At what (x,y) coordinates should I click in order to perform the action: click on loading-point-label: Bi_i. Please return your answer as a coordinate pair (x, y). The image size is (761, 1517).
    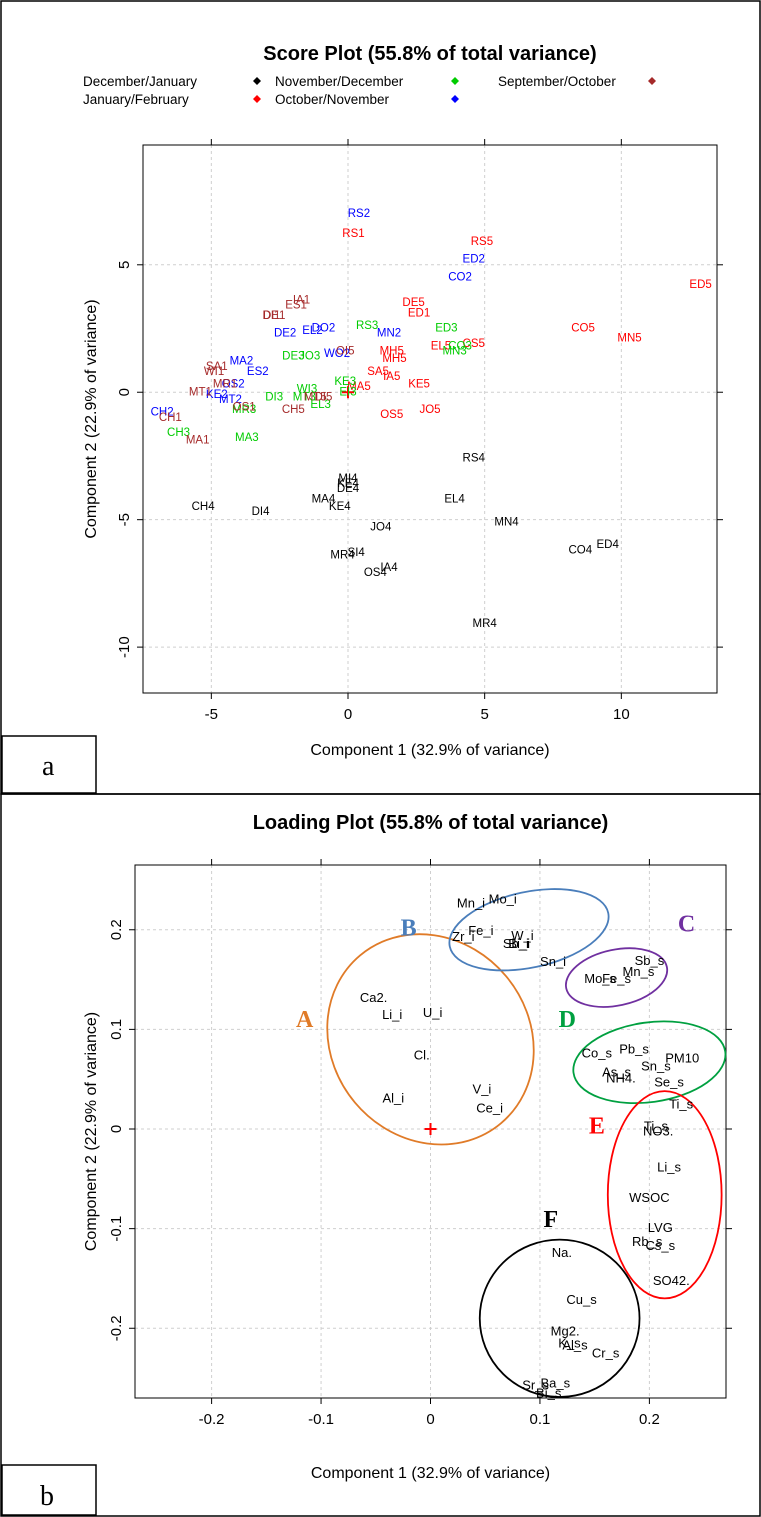
    Looking at the image, I should click on (519, 943).